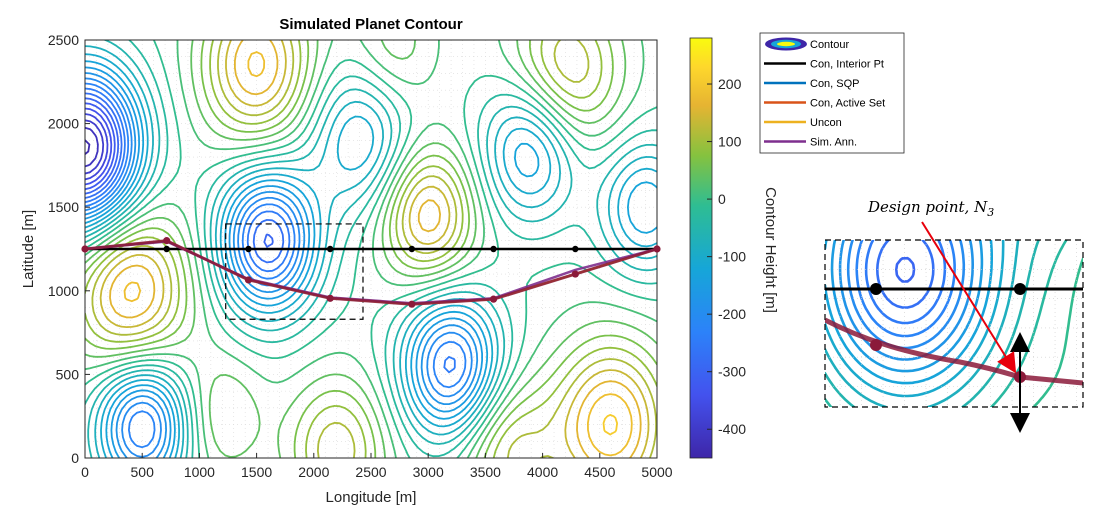 The width and height of the screenshot is (1106, 521). What do you see at coordinates (730, 84) in the screenshot?
I see `colorbar-tick-label: 200` at bounding box center [730, 84].